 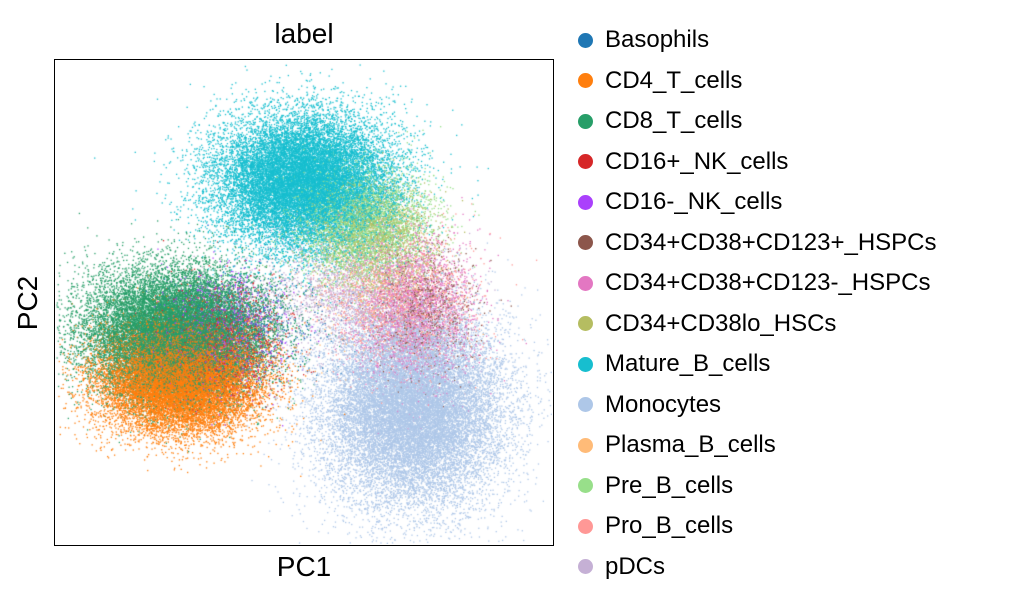 I want to click on legend-label: CD34+CD38lo_HSCs, so click(x=721, y=323).